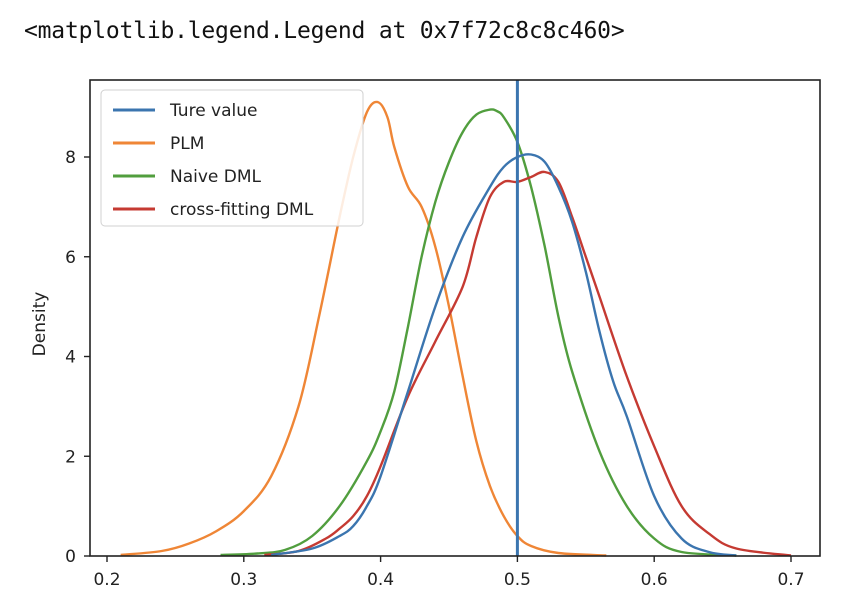 The image size is (848, 600). I want to click on y-axis-ticks: 0 2 4 6 8, so click(77, 357).